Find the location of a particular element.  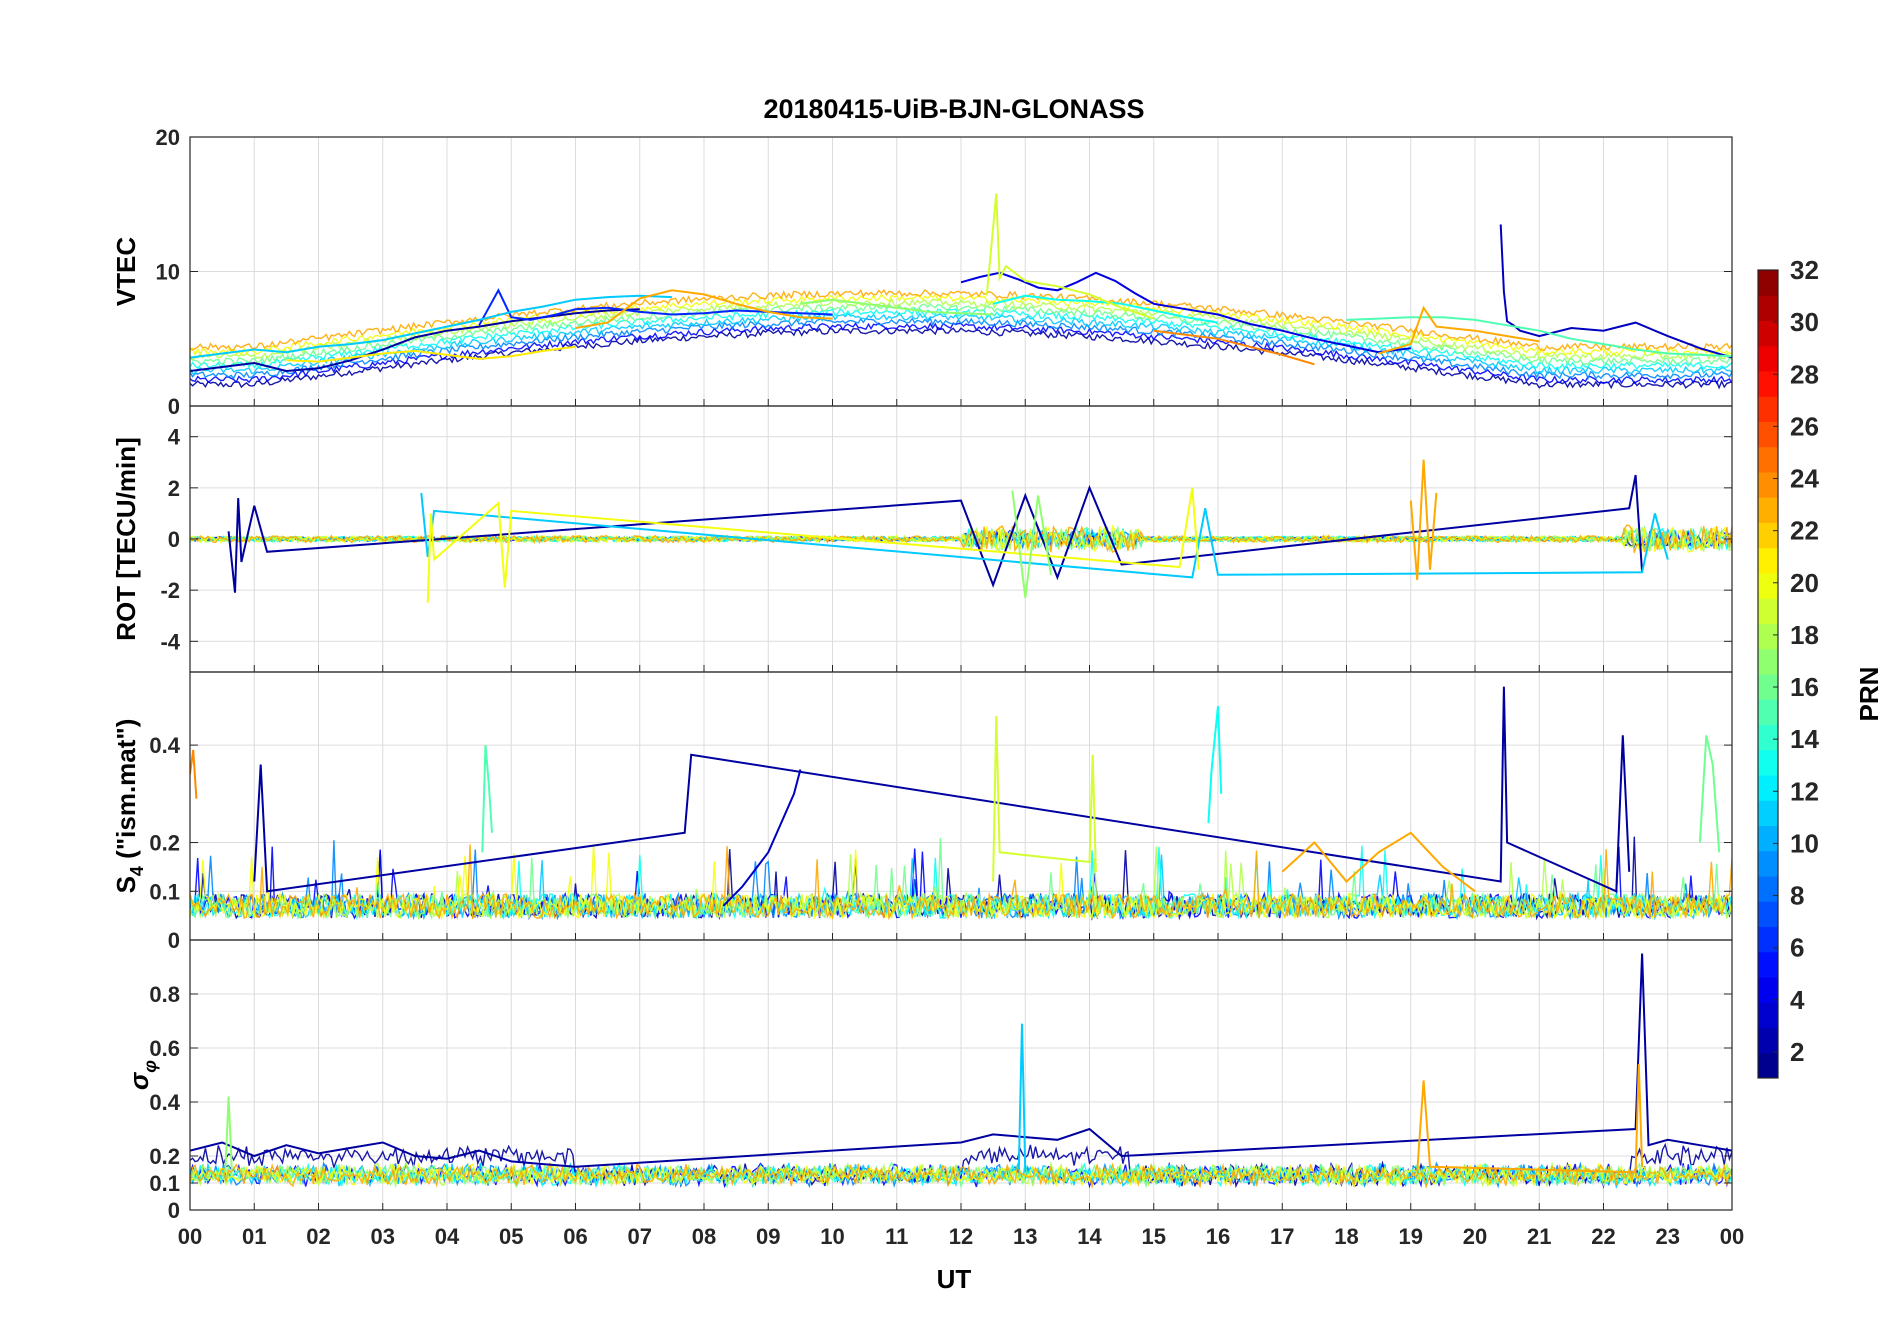

y-tick-label-s4-0: 0 is located at coordinates (174, 940).